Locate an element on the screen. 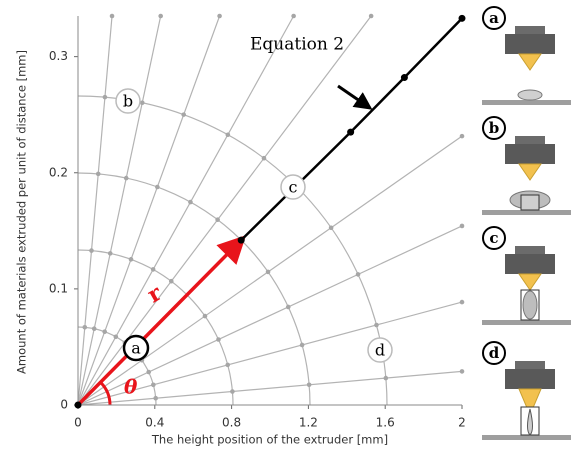  y-tick-label: 0.1 is located at coordinates (58, 288).